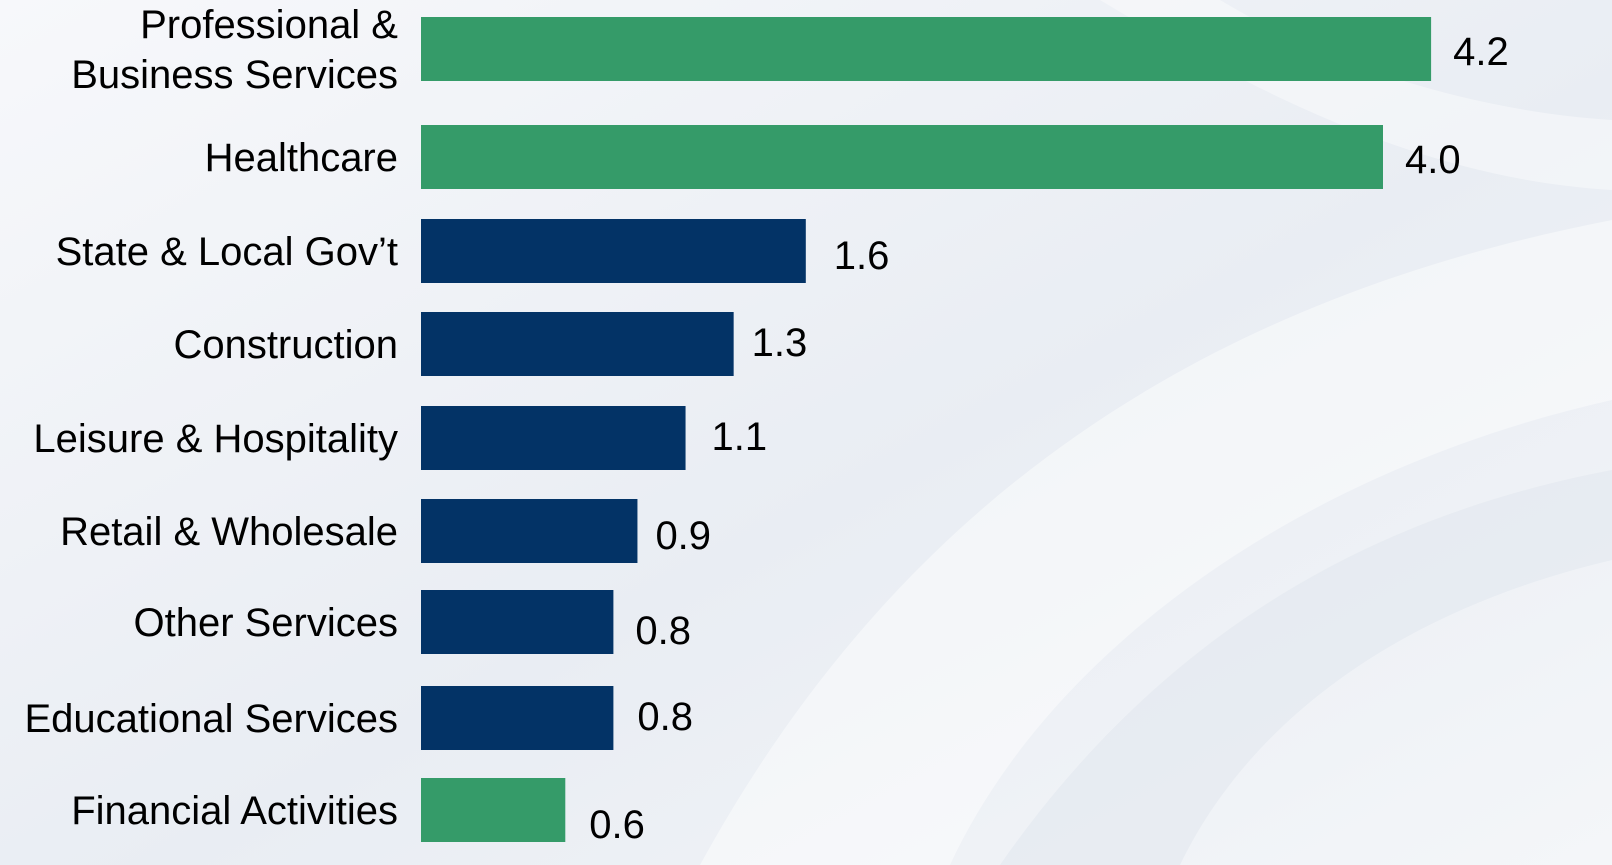 Image resolution: width=1612 pixels, height=865 pixels. Describe the element at coordinates (577, 344) in the screenshot. I see `bar-construction` at that location.